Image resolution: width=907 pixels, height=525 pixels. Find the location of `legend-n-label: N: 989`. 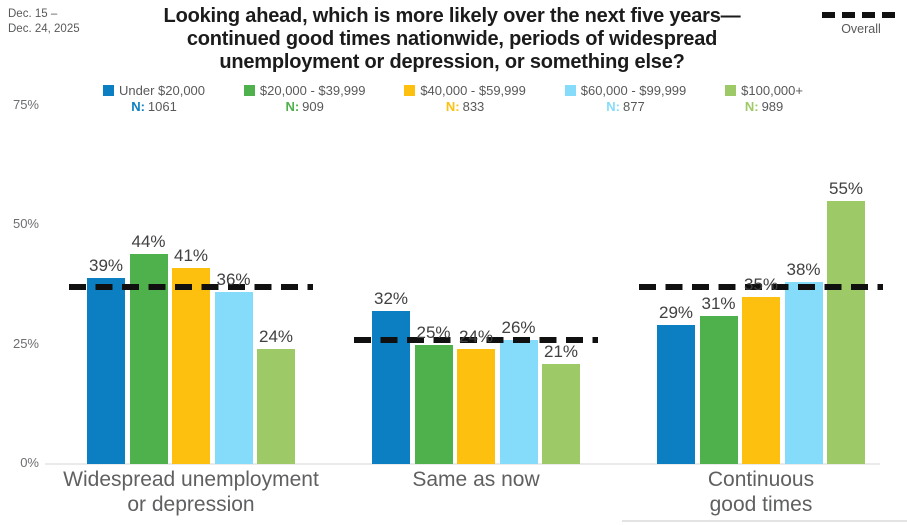

legend-n-label: N: 989 is located at coordinates (764, 106).